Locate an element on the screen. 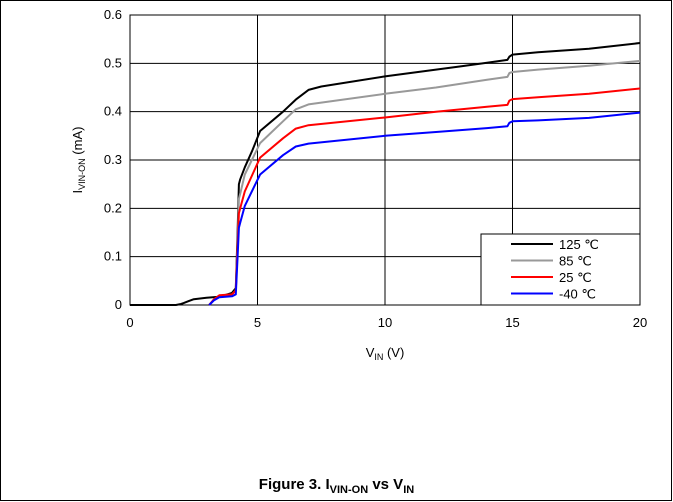 This screenshot has height=502, width=673. x-tick-label: 5 is located at coordinates (257, 322).